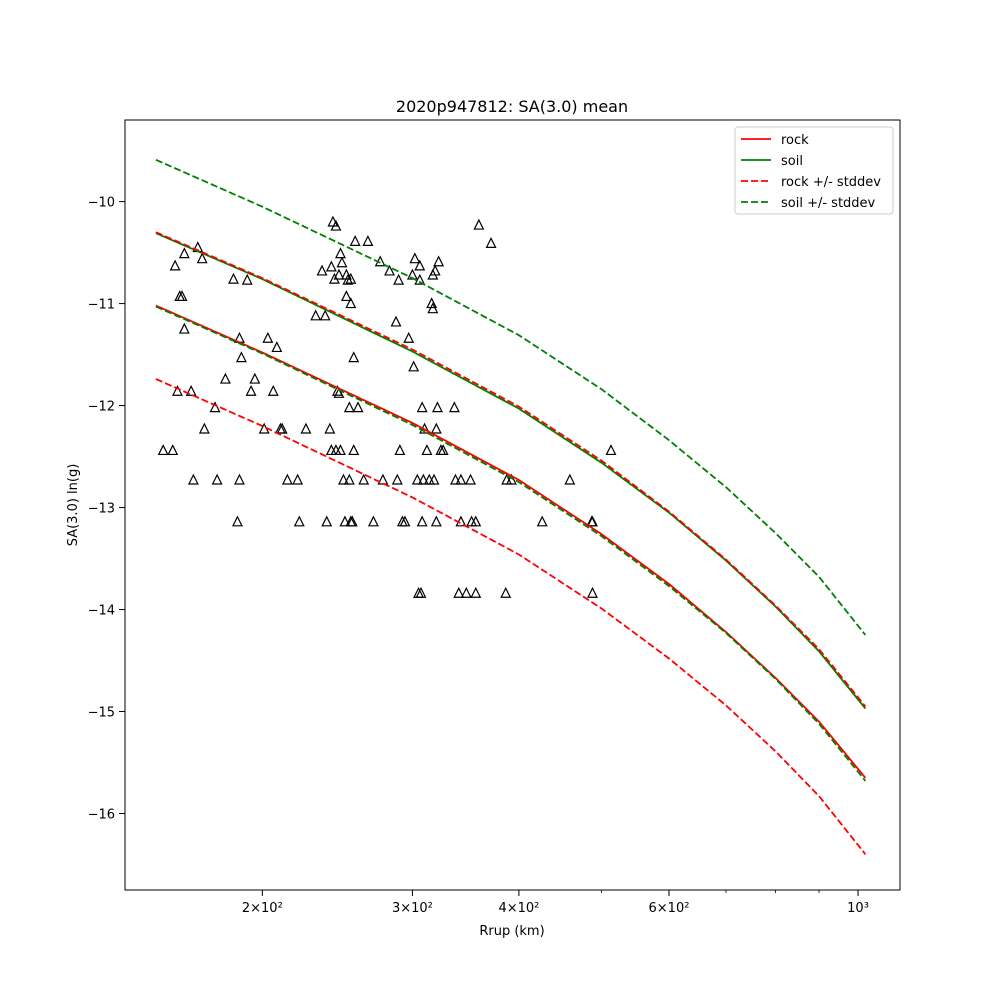 Image resolution: width=1000 pixels, height=1000 pixels. Describe the element at coordinates (262, 908) in the screenshot. I see `x-tick-label-0: 2×10²` at that location.